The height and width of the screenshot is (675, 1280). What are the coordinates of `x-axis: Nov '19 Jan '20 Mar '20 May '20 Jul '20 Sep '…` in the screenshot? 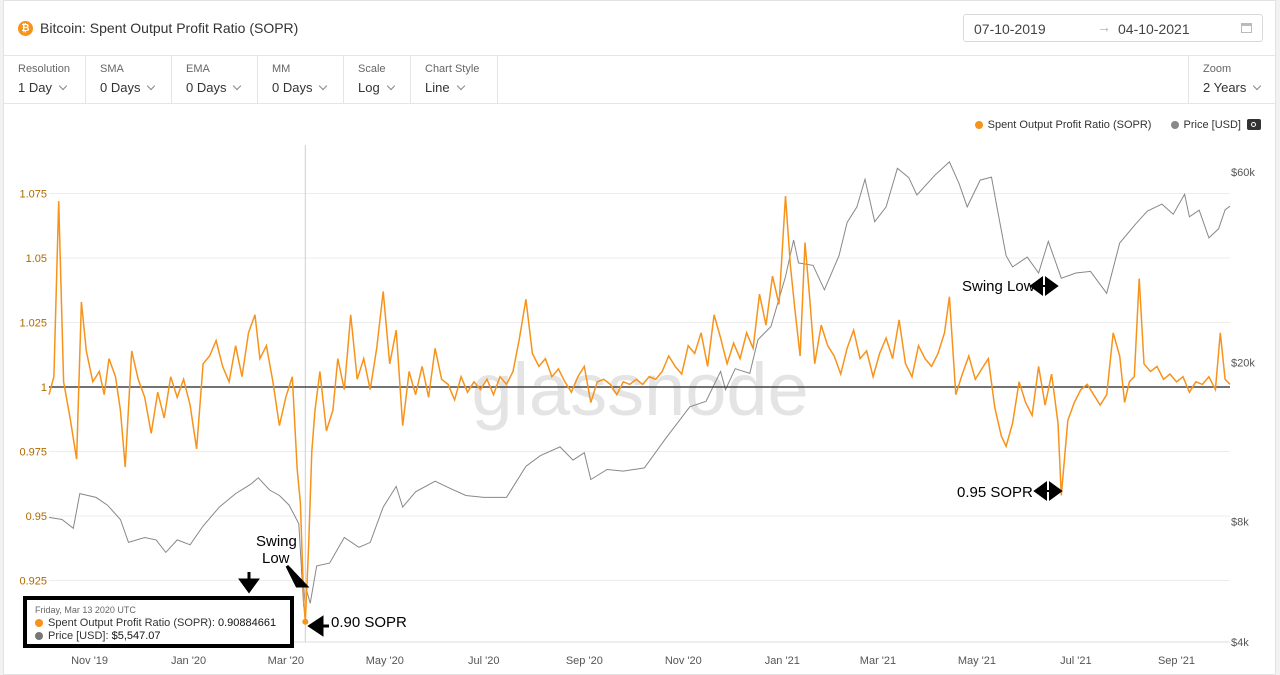 It's located at (633, 661).